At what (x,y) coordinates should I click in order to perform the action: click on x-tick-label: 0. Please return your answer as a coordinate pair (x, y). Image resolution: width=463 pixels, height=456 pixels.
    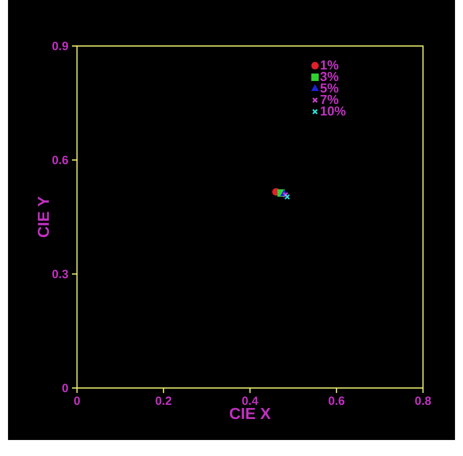
    Looking at the image, I should click on (77, 400).